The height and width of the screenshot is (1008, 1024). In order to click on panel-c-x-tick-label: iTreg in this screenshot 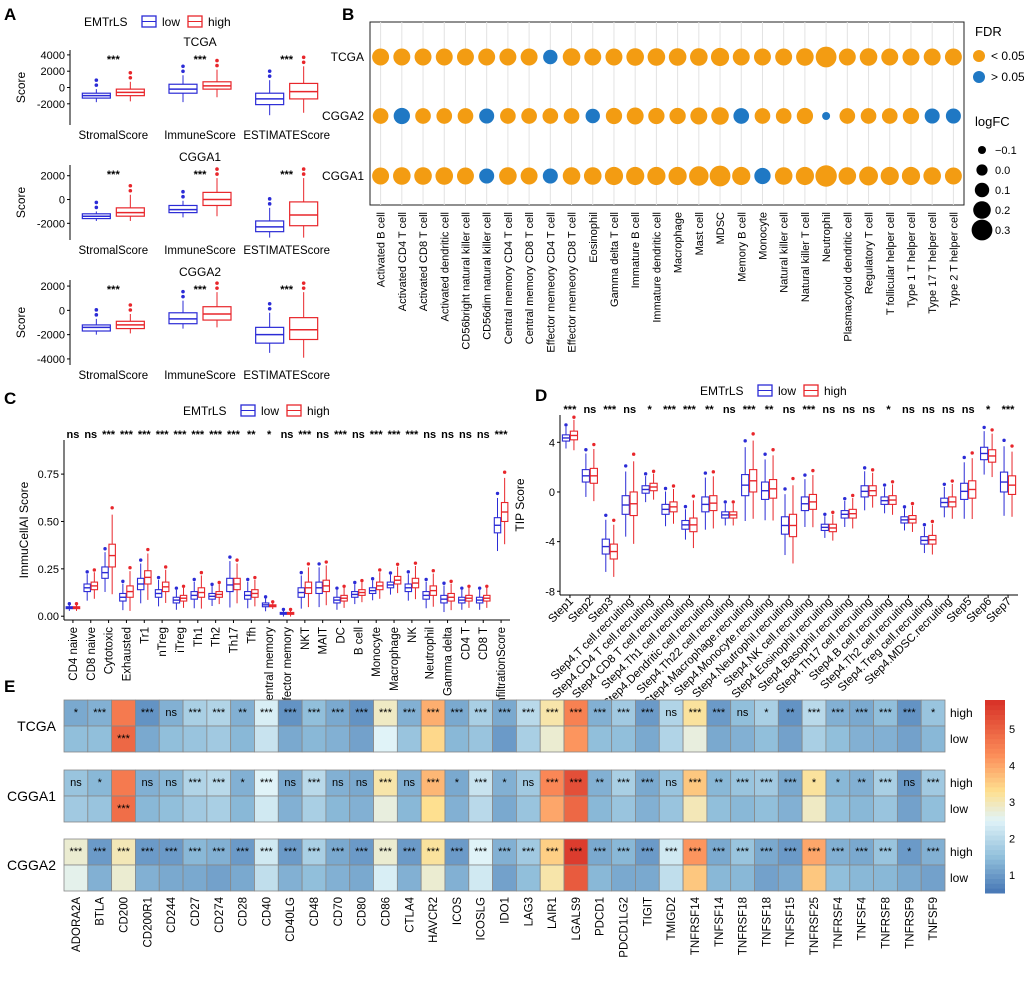, I will do `click(181, 640)`.